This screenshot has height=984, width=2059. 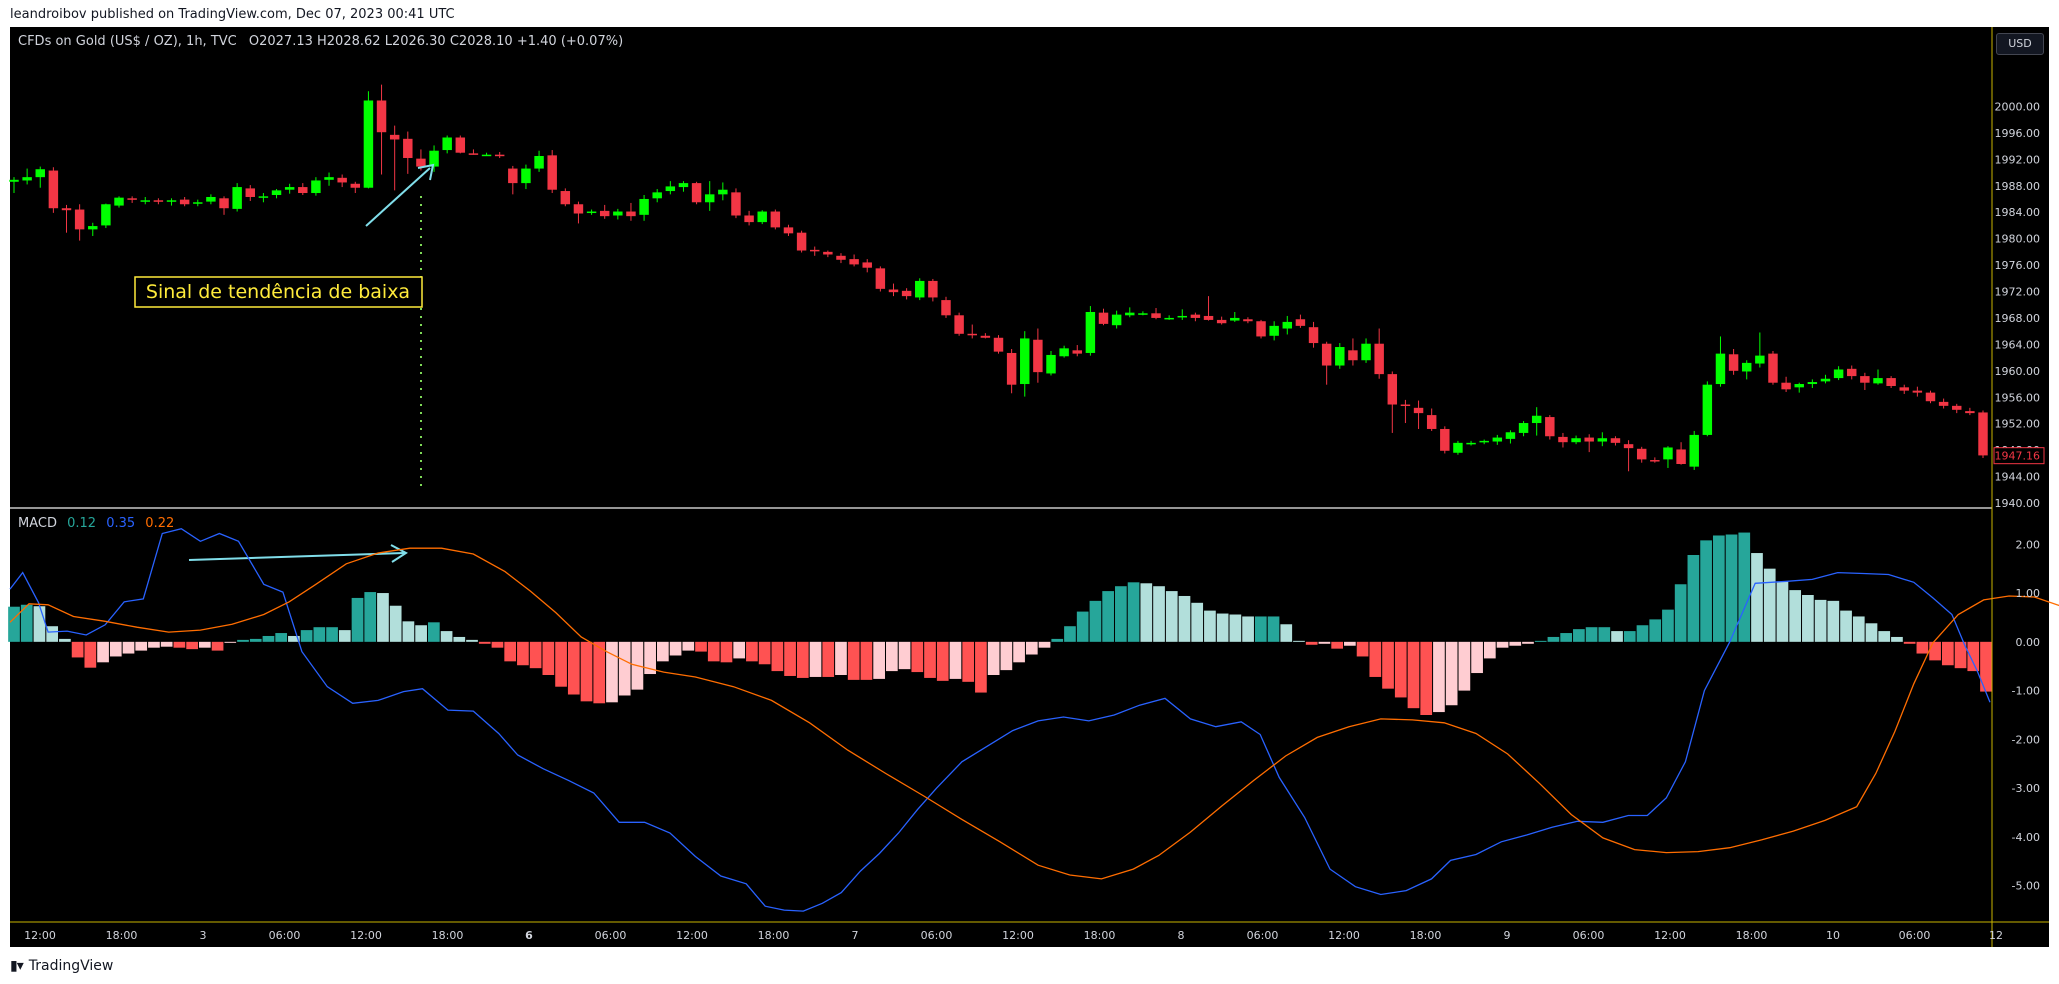 I want to click on price-tick-label: 1992.00, so click(x=2018, y=159).